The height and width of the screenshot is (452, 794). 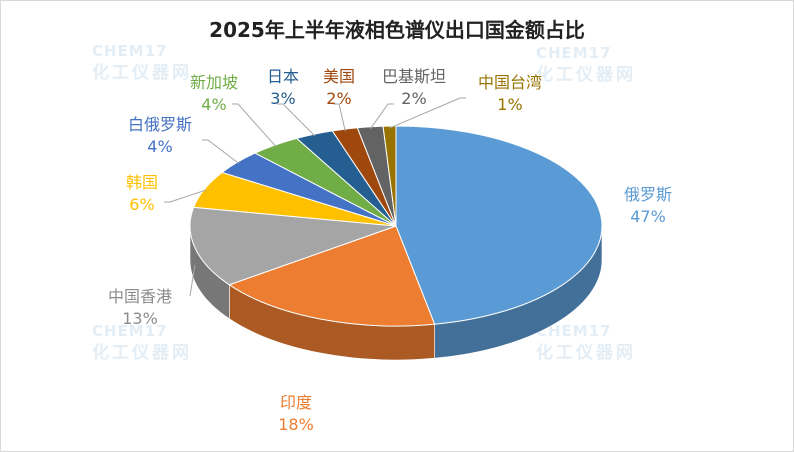 I want to click on leader-line-韩国, so click(x=185, y=196).